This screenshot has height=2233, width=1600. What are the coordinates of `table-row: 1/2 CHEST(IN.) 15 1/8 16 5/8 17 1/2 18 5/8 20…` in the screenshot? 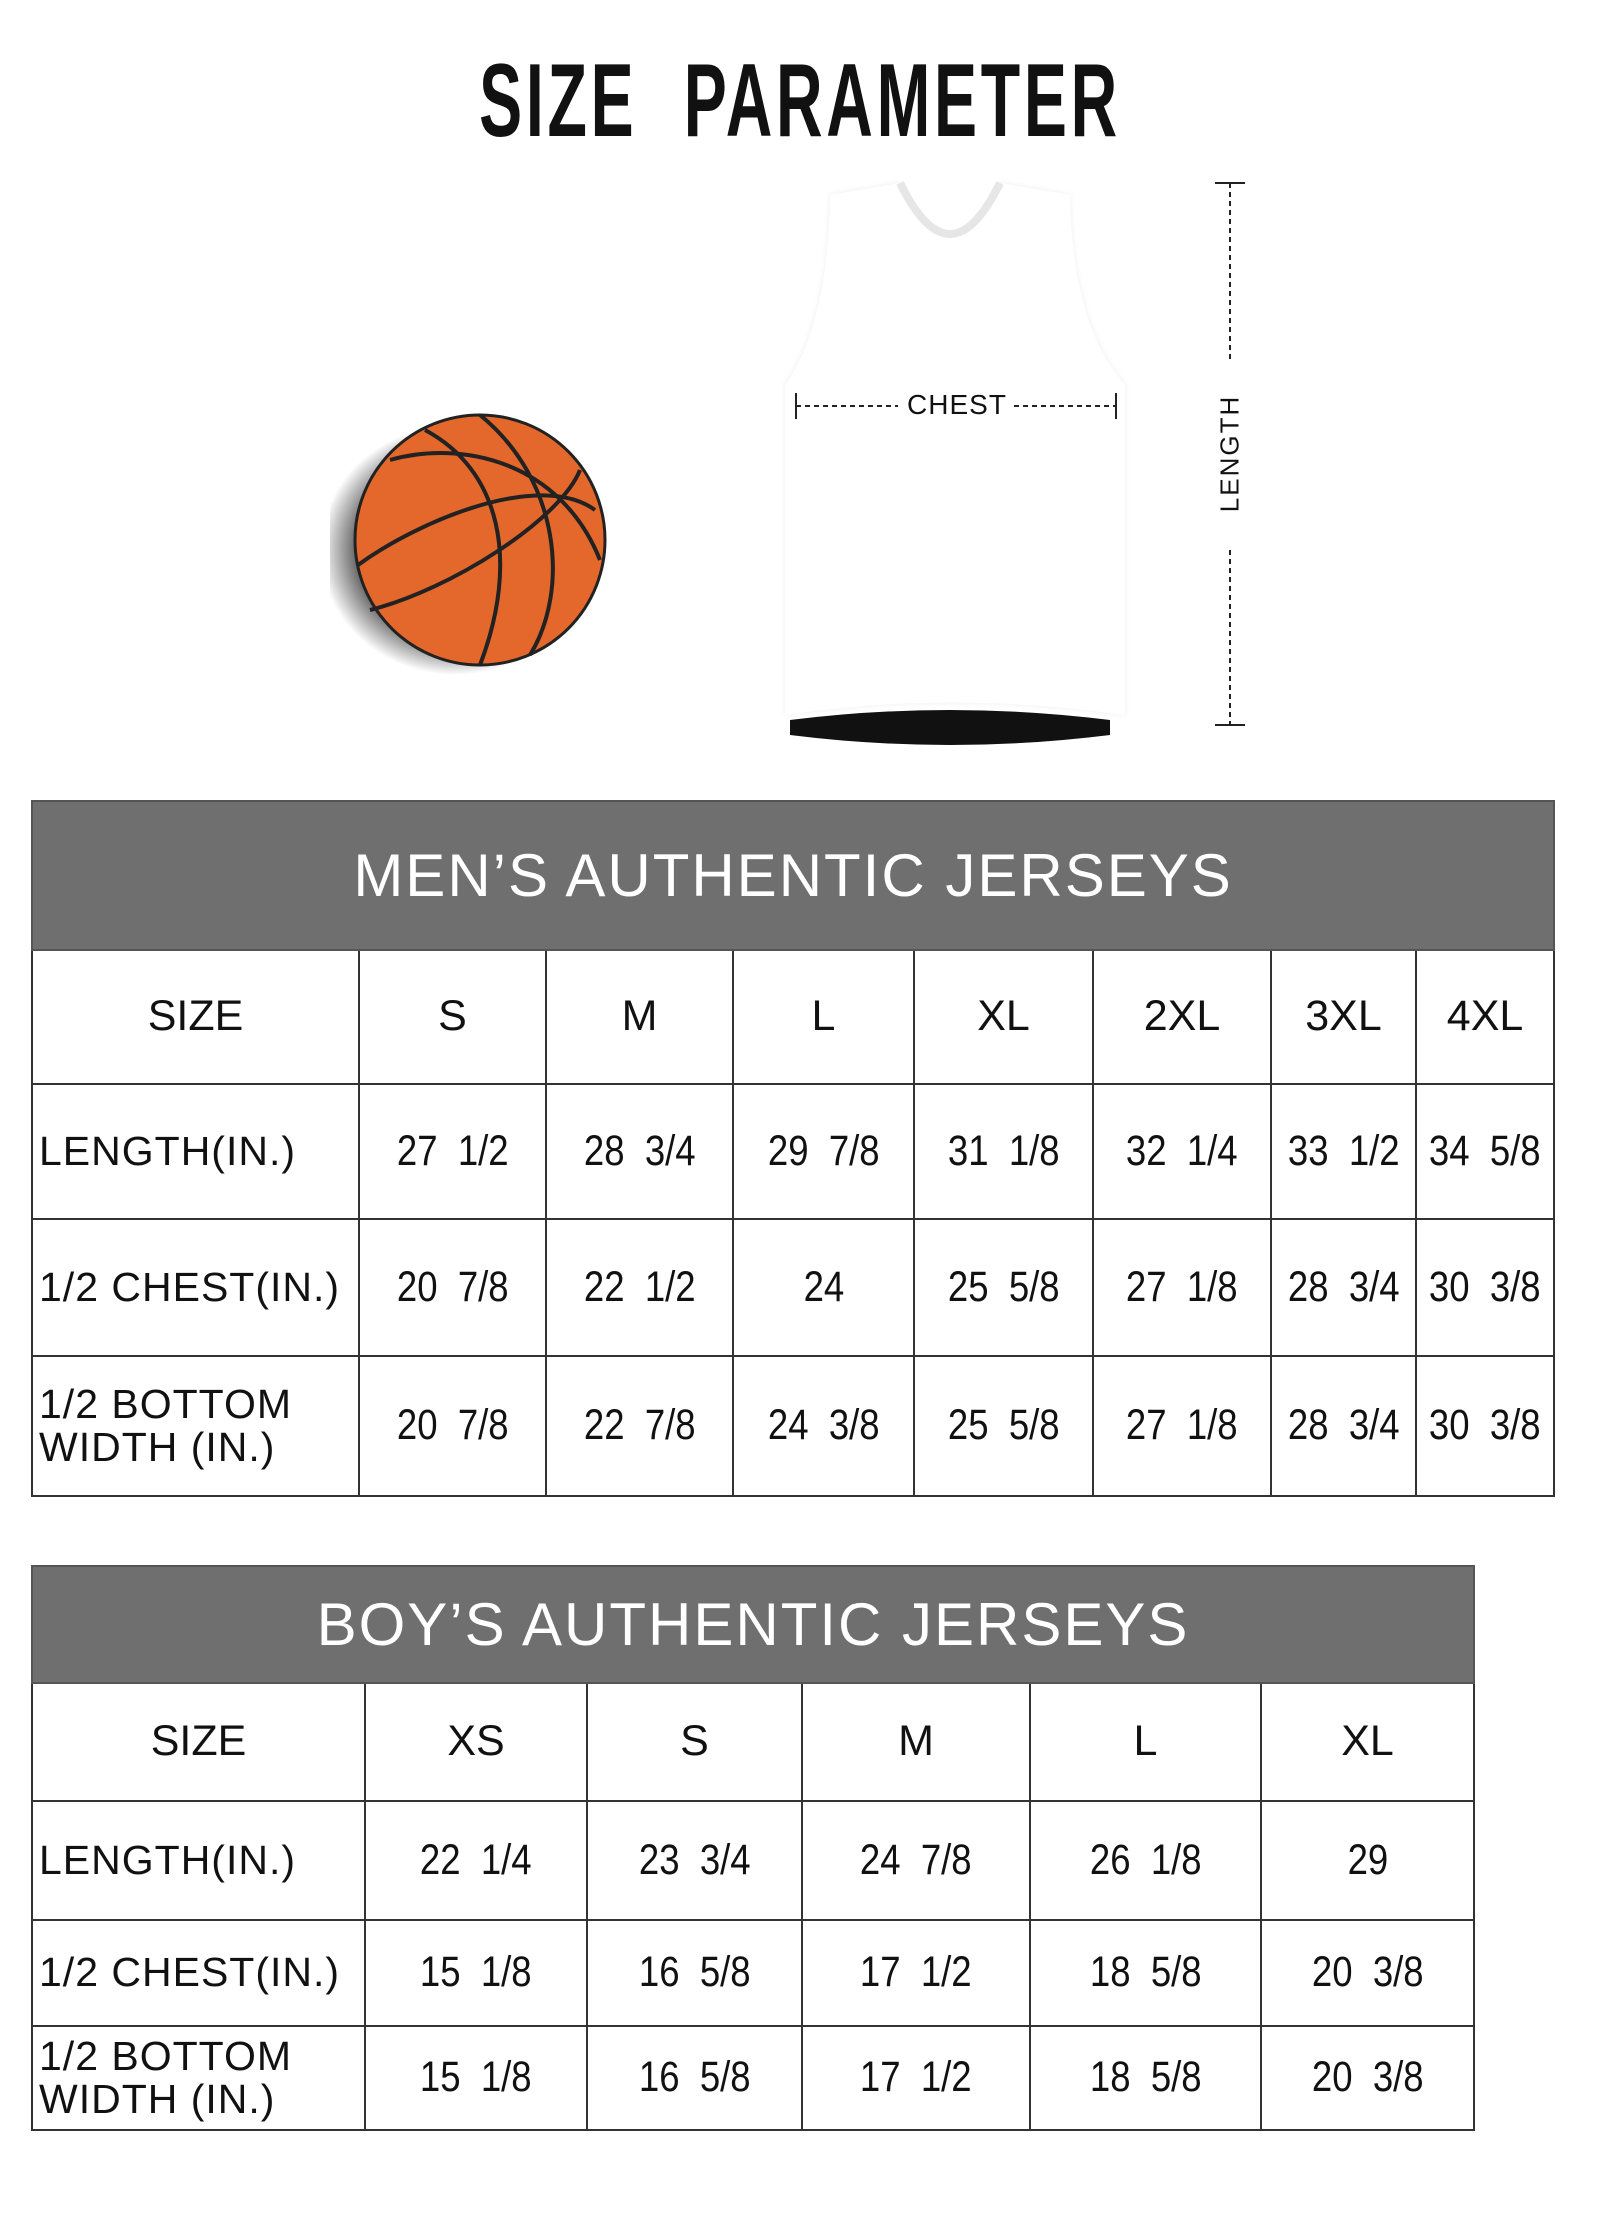 It's located at (753, 1973).